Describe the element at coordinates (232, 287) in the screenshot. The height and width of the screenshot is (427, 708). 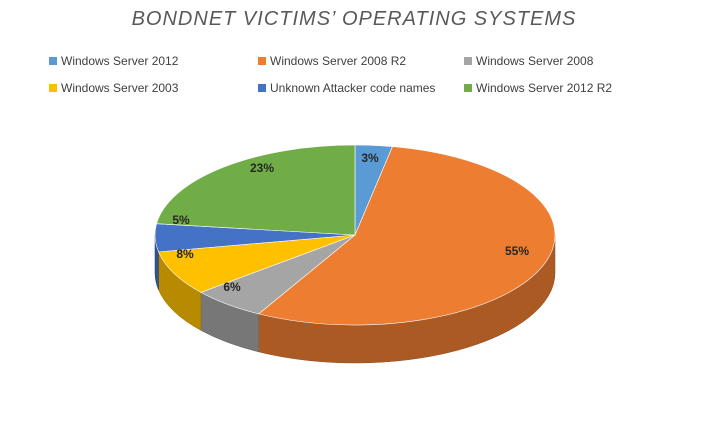
I see `data-label: 6%` at that location.